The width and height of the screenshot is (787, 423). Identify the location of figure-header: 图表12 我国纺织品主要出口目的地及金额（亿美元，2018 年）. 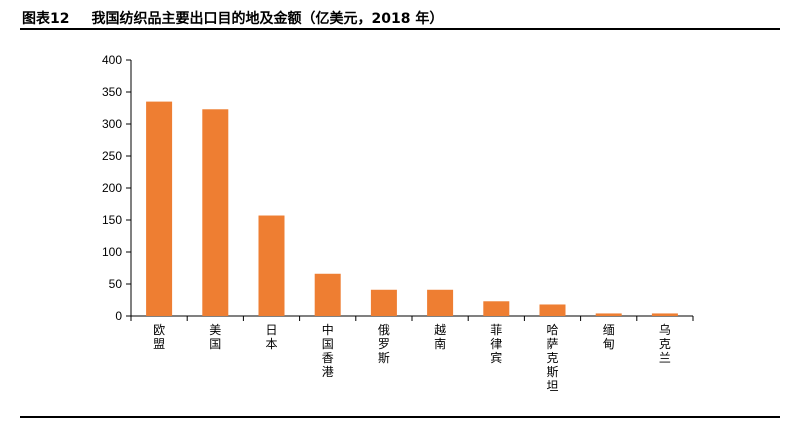
(400, 14).